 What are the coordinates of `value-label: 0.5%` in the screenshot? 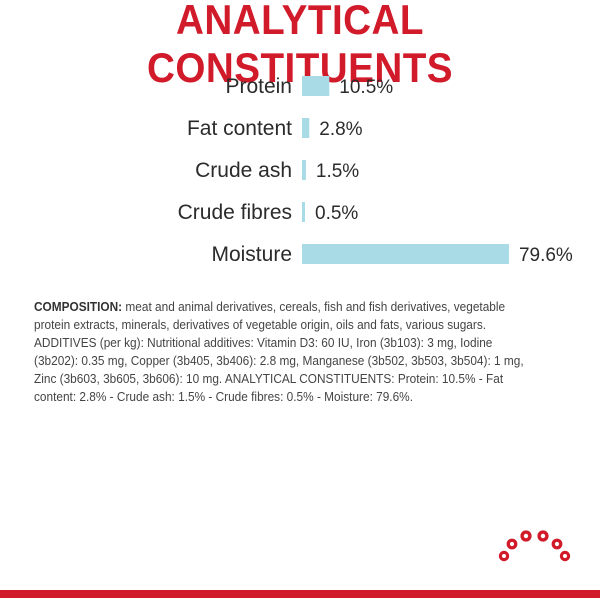 It's located at (336, 213).